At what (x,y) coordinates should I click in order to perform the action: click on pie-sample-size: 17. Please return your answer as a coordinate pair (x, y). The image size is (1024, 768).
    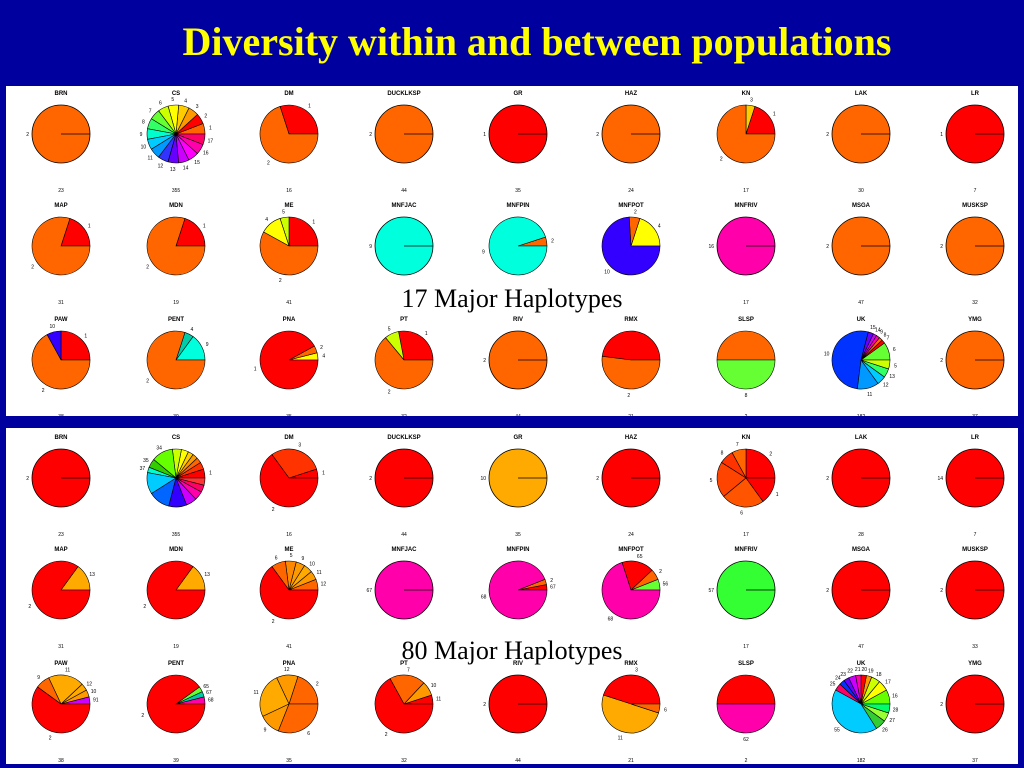
    Looking at the image, I should click on (746, 303).